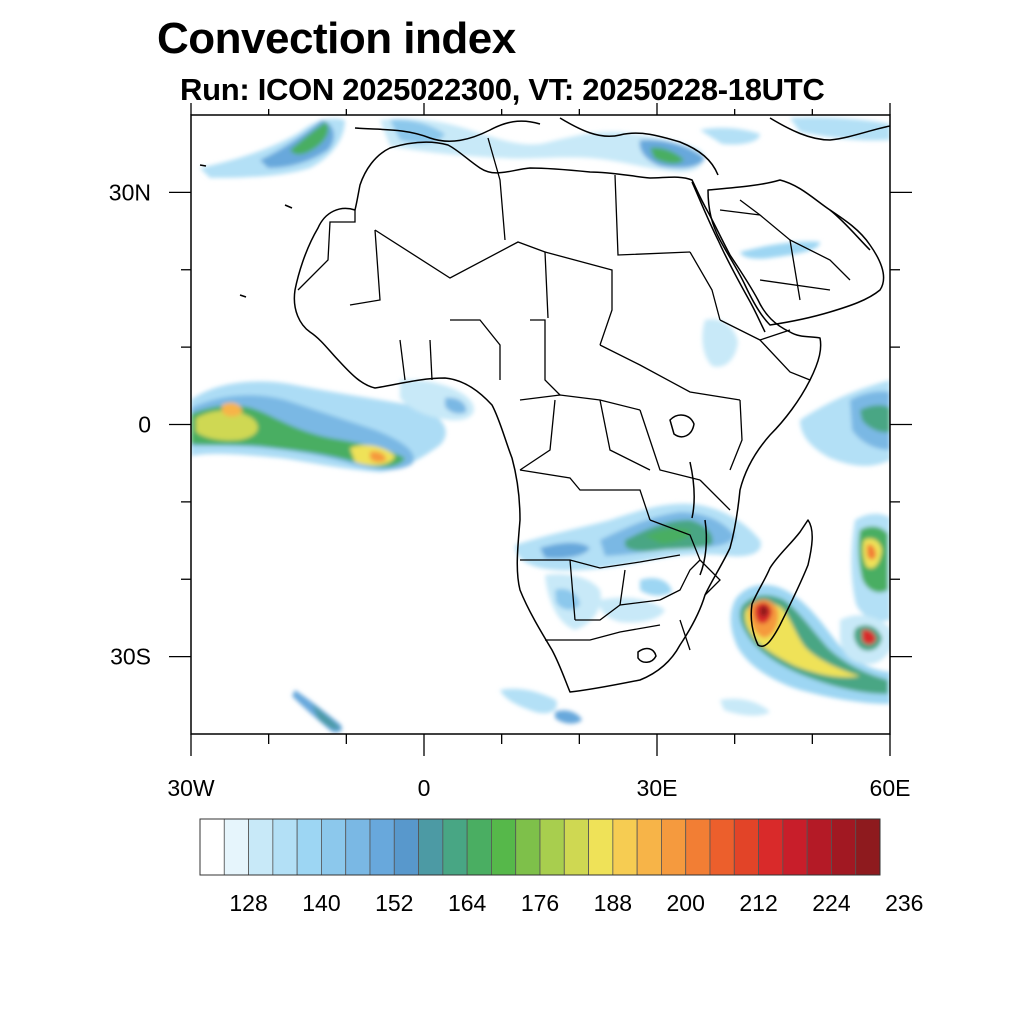  I want to click on colorbar-label: 200, so click(686, 903).